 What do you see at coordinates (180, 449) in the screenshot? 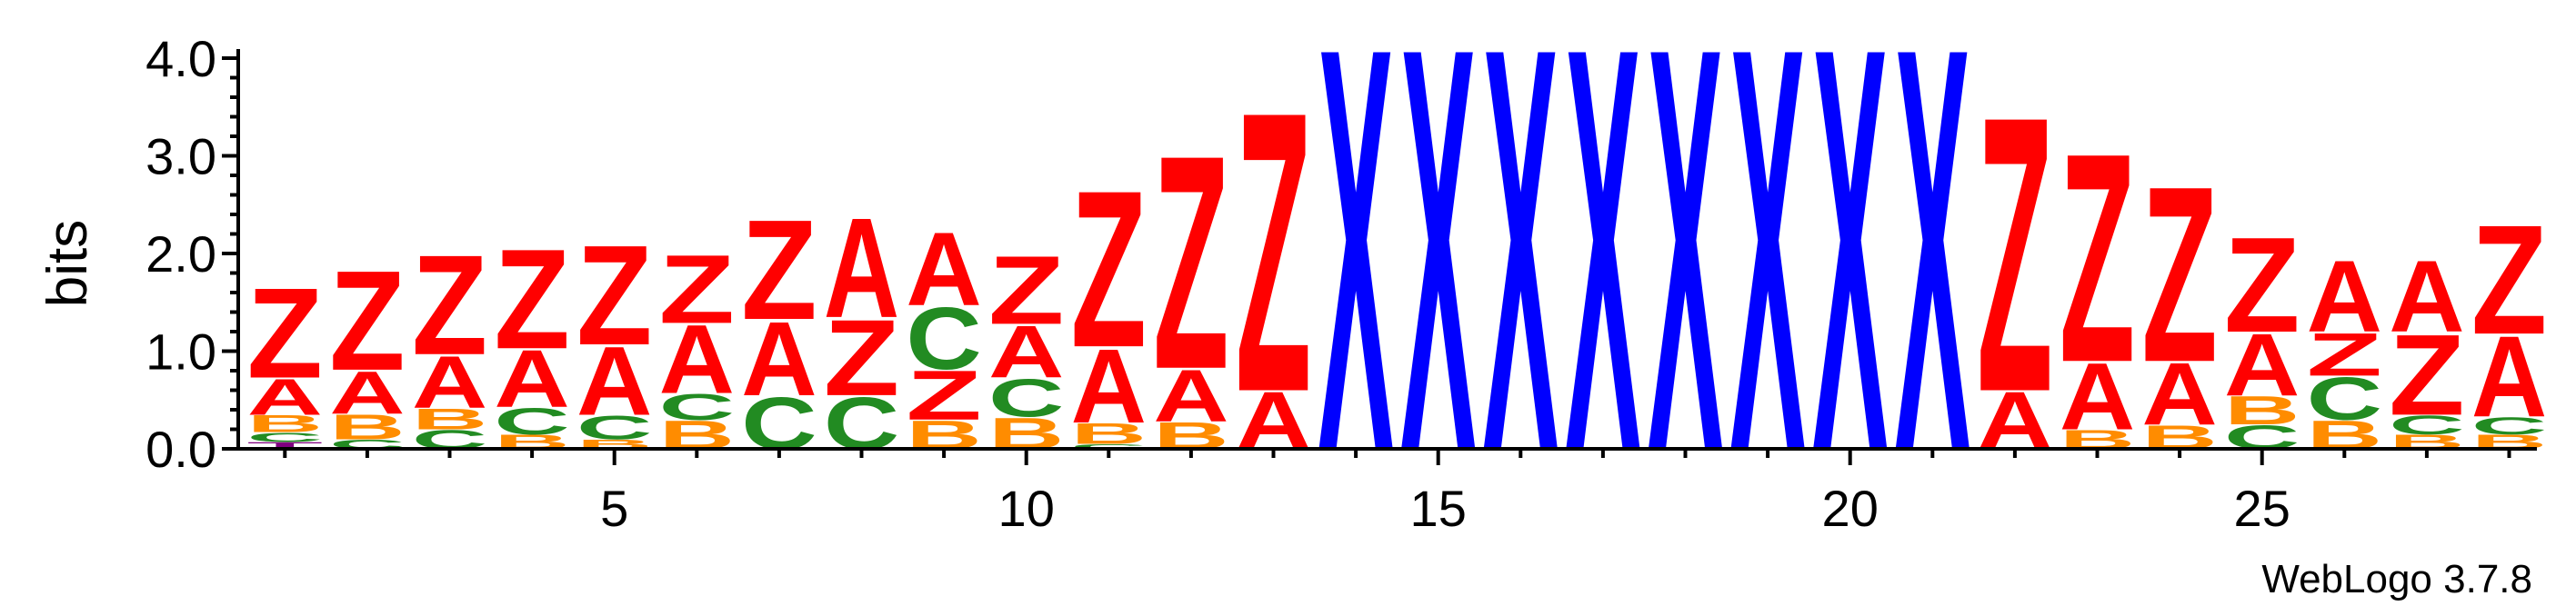
I see `y-tick-label: 0.0` at bounding box center [180, 449].